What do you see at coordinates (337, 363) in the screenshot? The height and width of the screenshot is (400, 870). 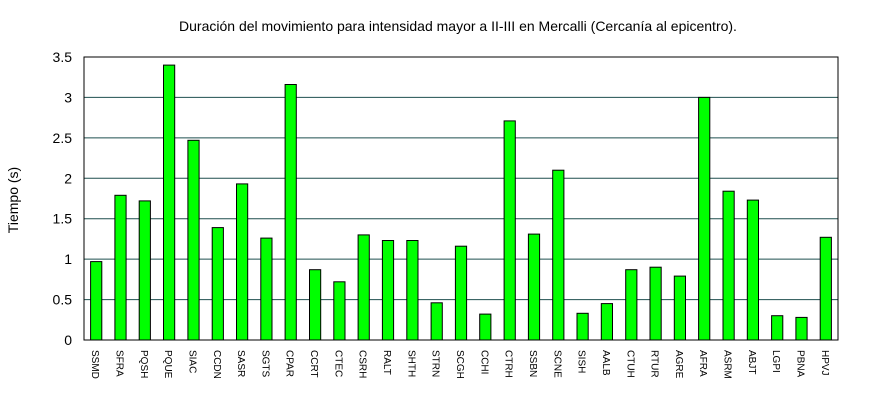 I see `x-tick-label: CTEC` at bounding box center [337, 363].